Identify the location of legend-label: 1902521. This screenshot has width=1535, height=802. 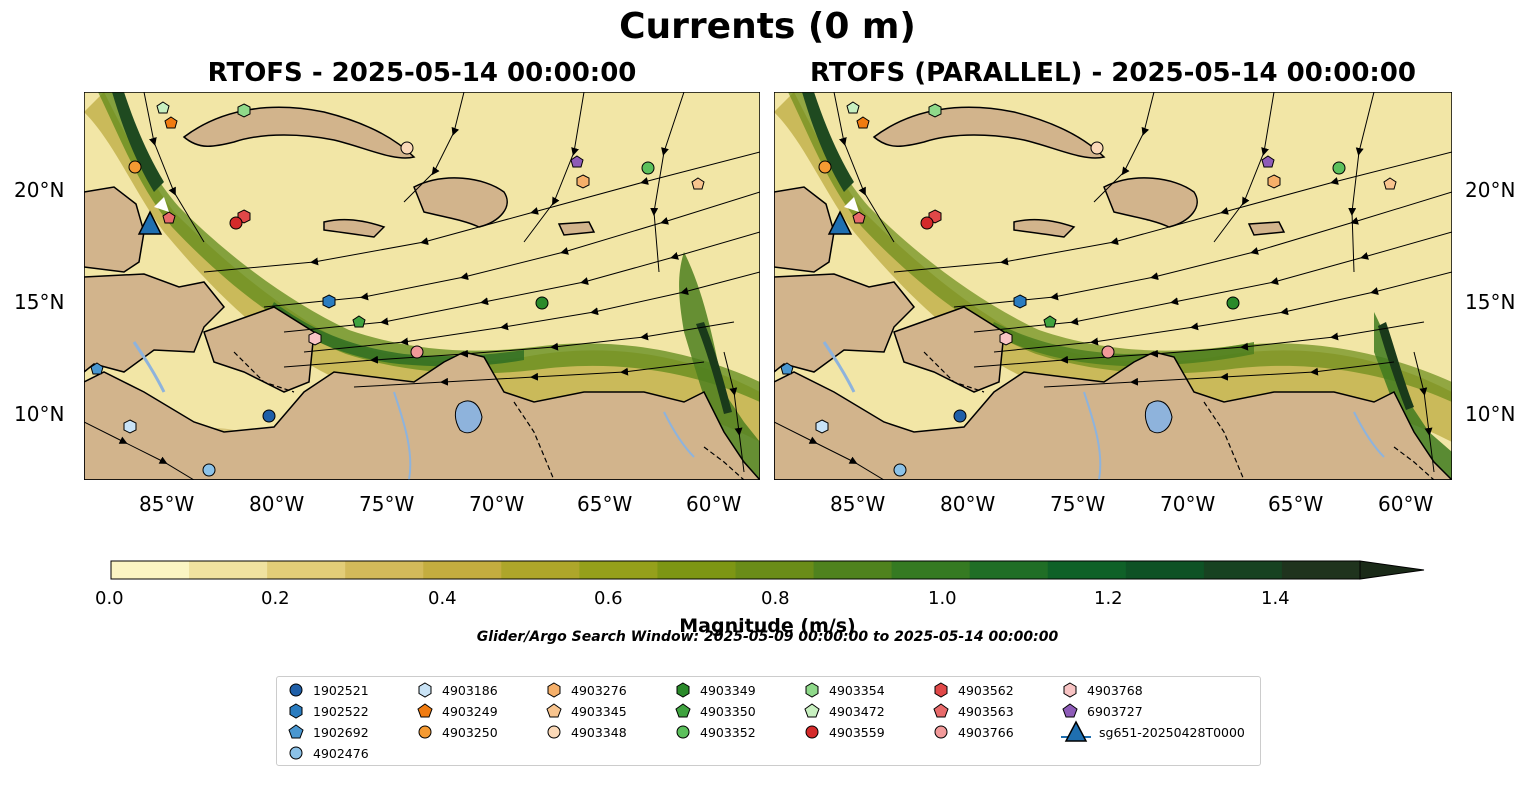
(341, 690).